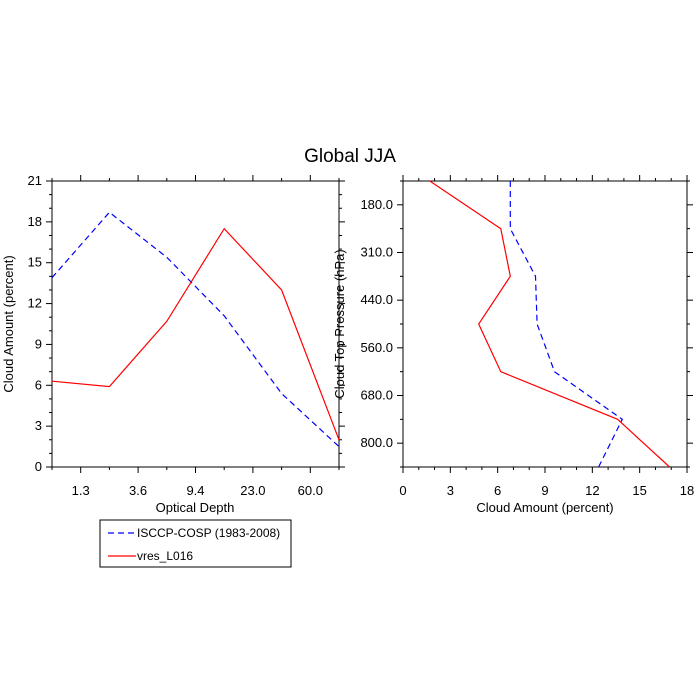  What do you see at coordinates (208, 533) in the screenshot?
I see `legend-label-isccp: ISCCP-COSP (1983-2008)` at bounding box center [208, 533].